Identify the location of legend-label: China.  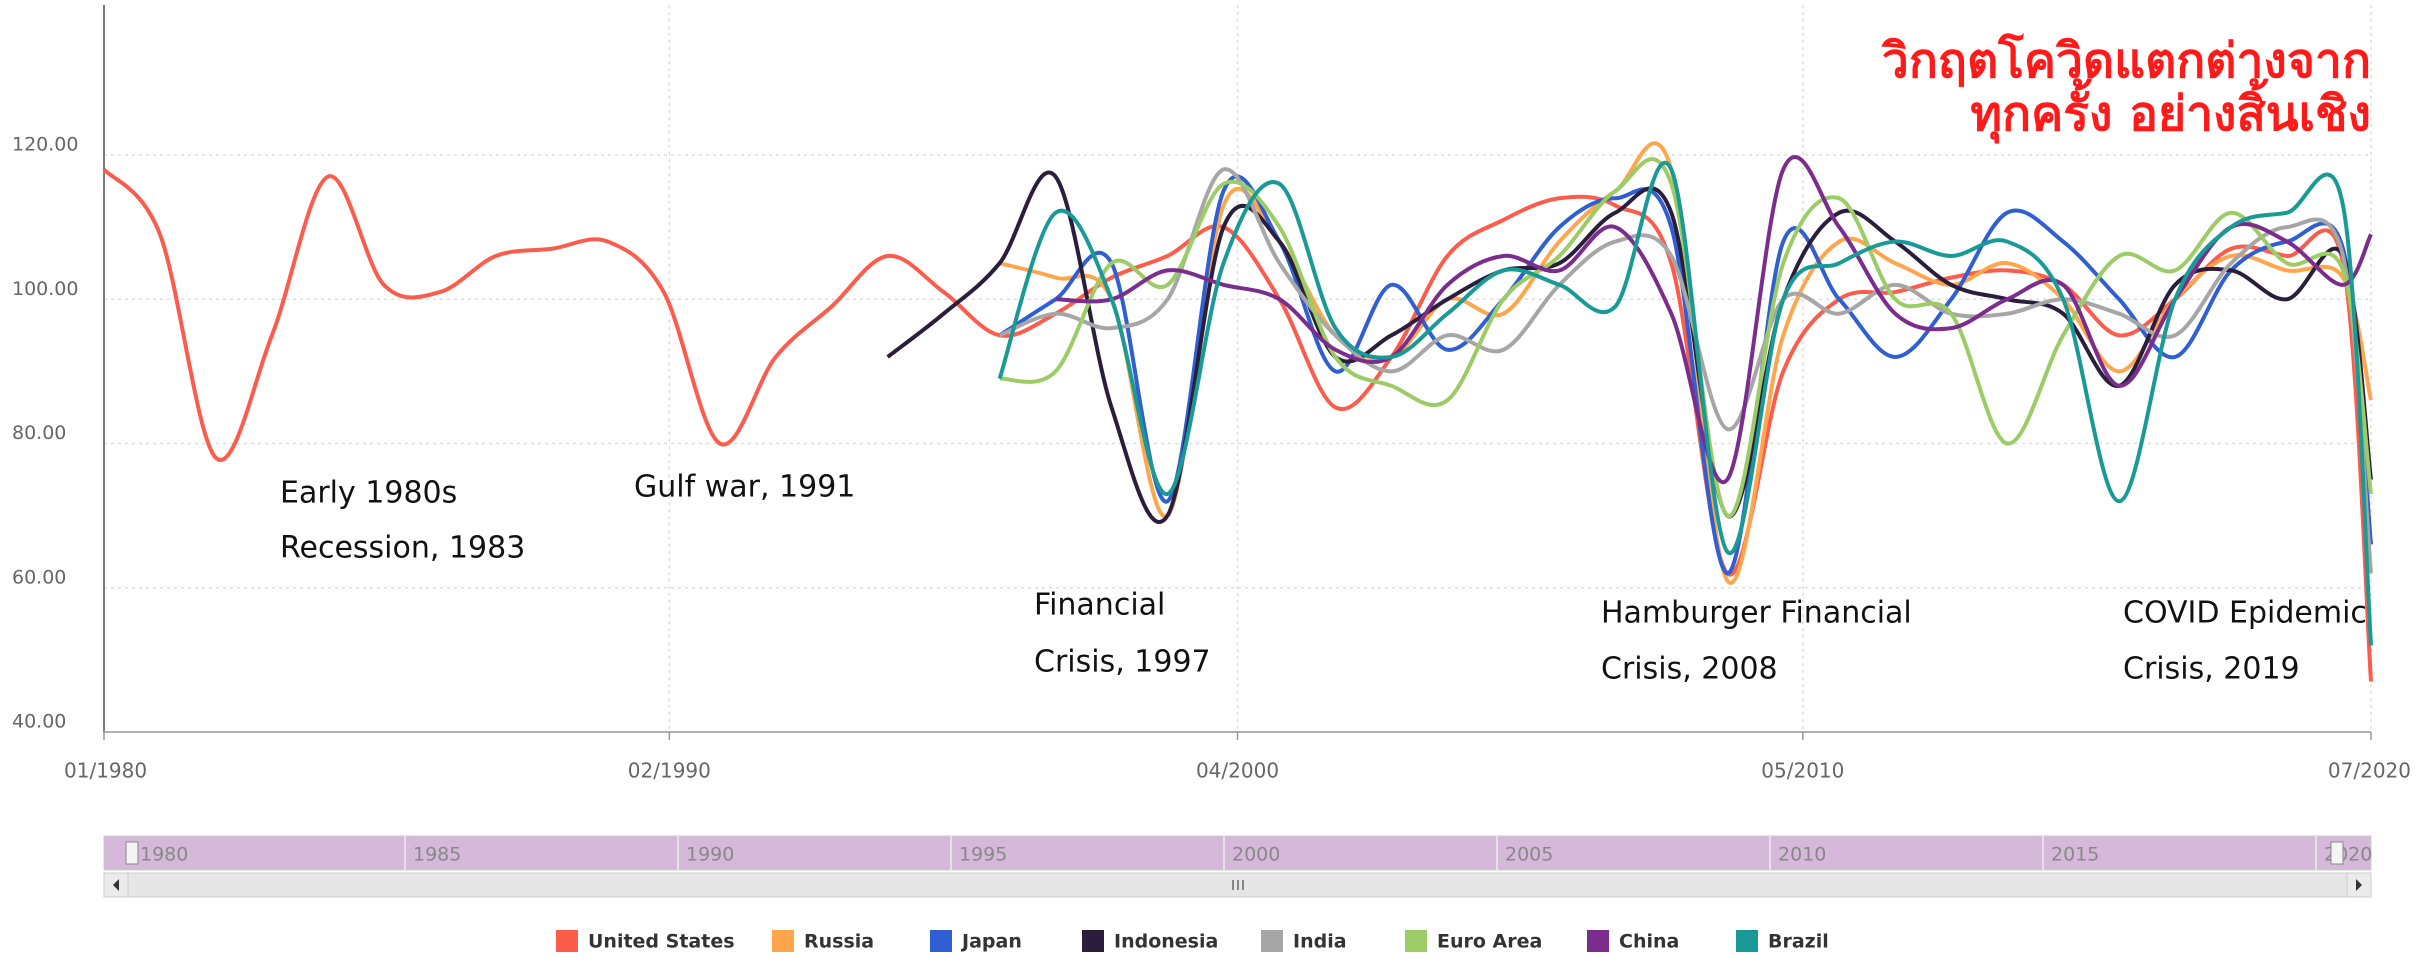
(1649, 942).